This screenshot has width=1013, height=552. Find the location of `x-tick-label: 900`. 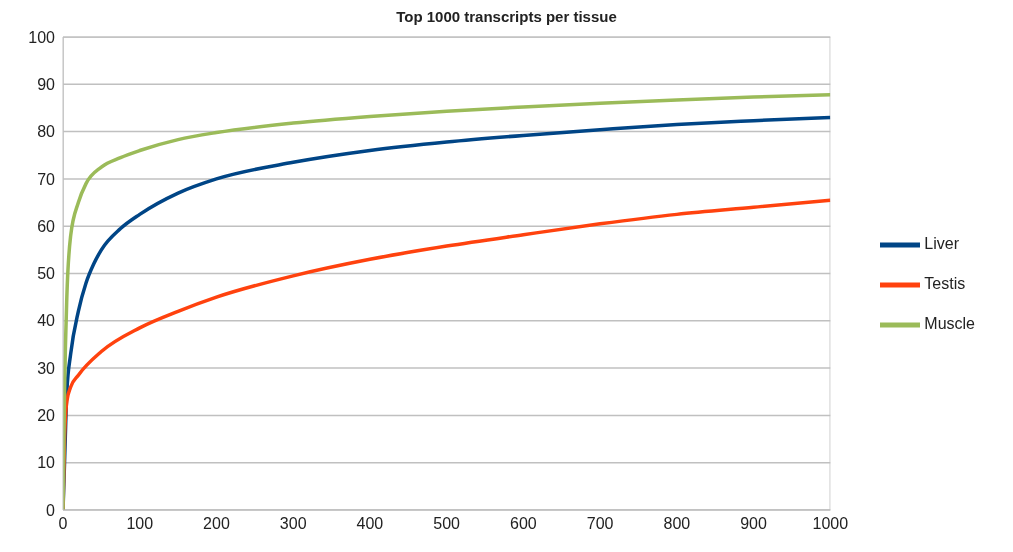

x-tick-label: 900 is located at coordinates (754, 524).